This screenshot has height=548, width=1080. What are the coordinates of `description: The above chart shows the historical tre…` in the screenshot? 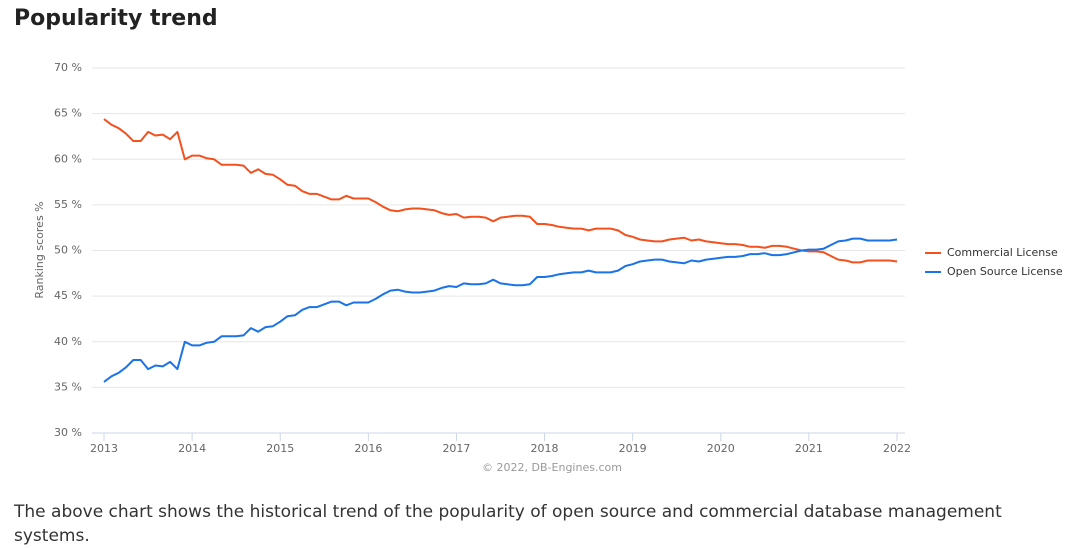 It's located at (508, 524).